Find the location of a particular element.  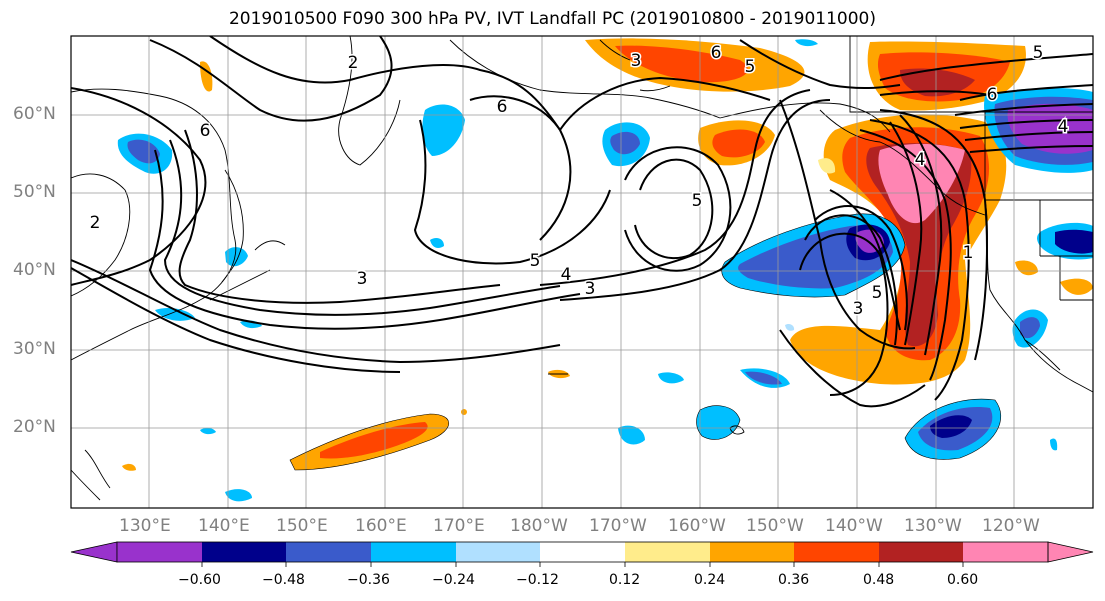

colorbar-tick-label: 0.12 is located at coordinates (625, 580).